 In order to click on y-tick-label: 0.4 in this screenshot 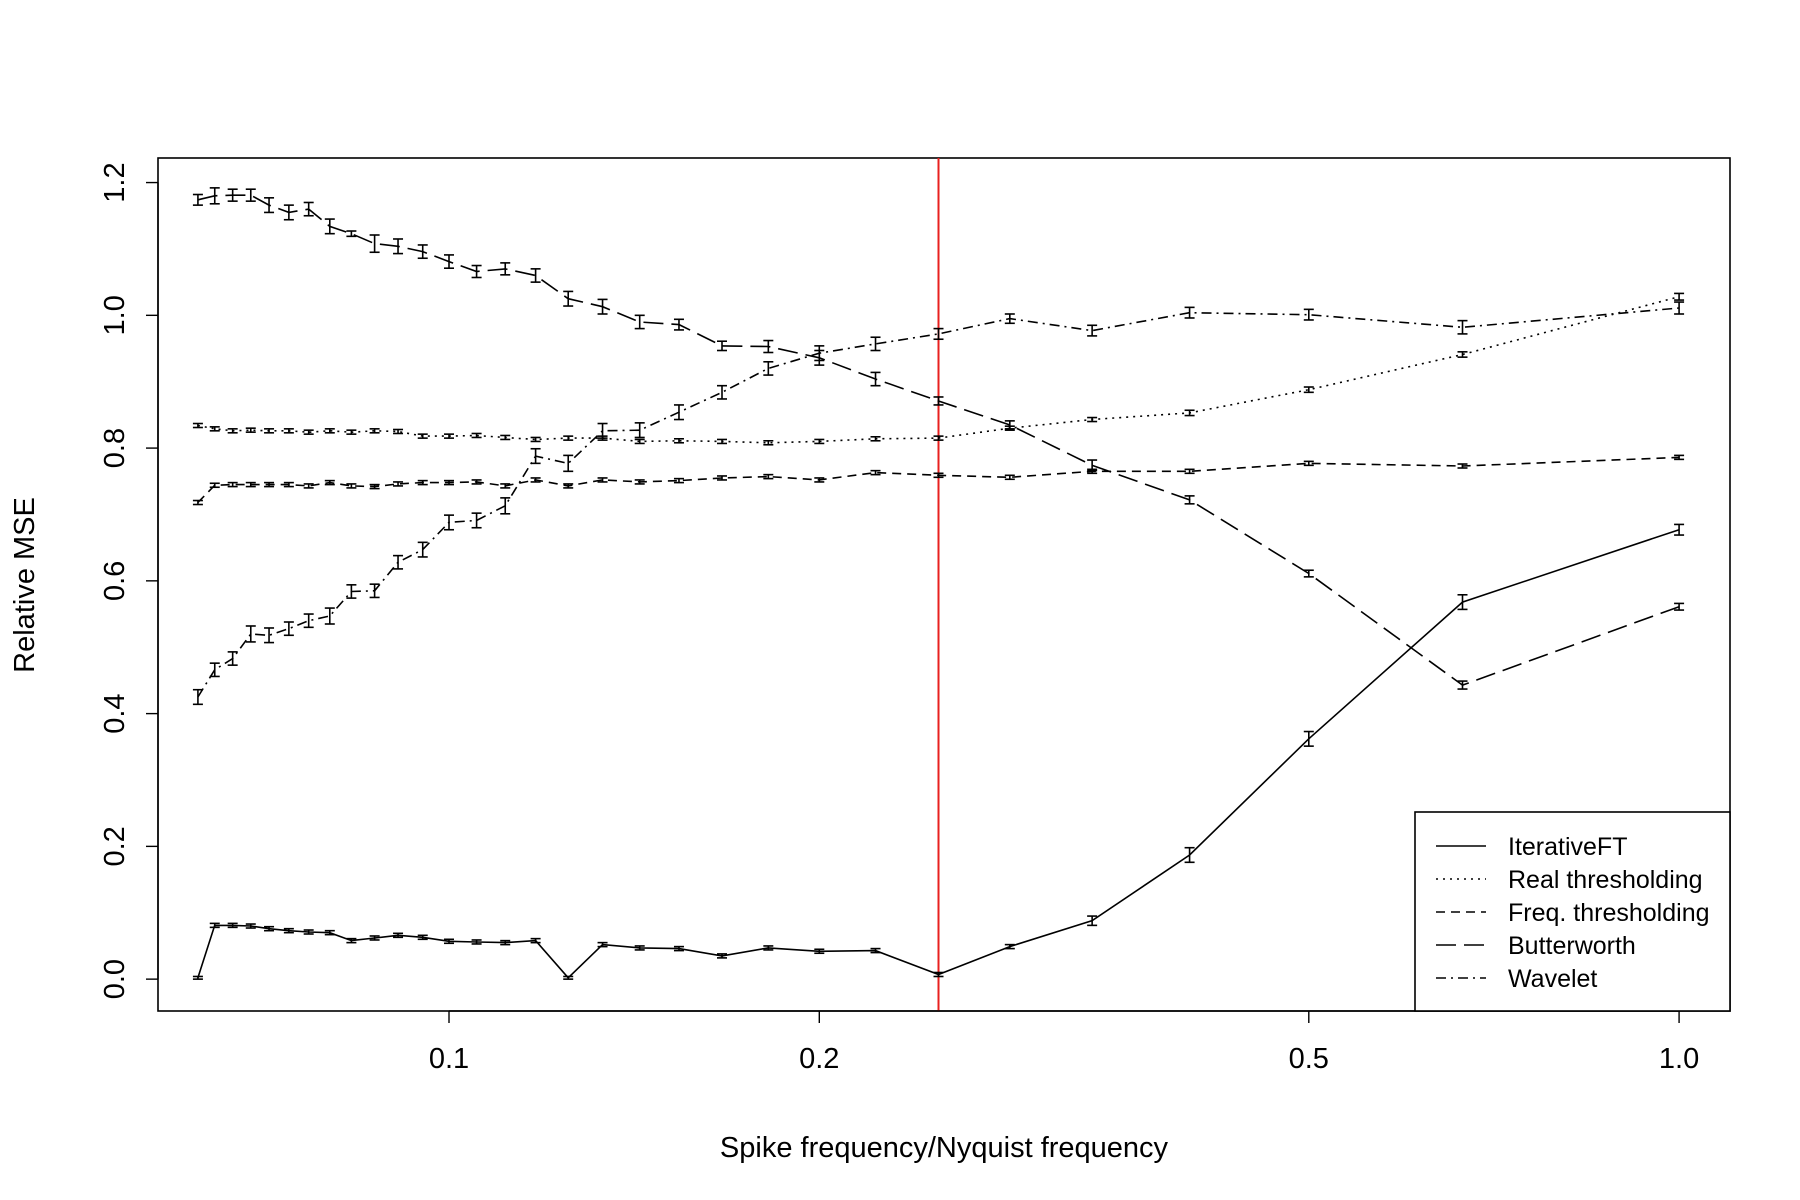, I will do `click(115, 713)`.